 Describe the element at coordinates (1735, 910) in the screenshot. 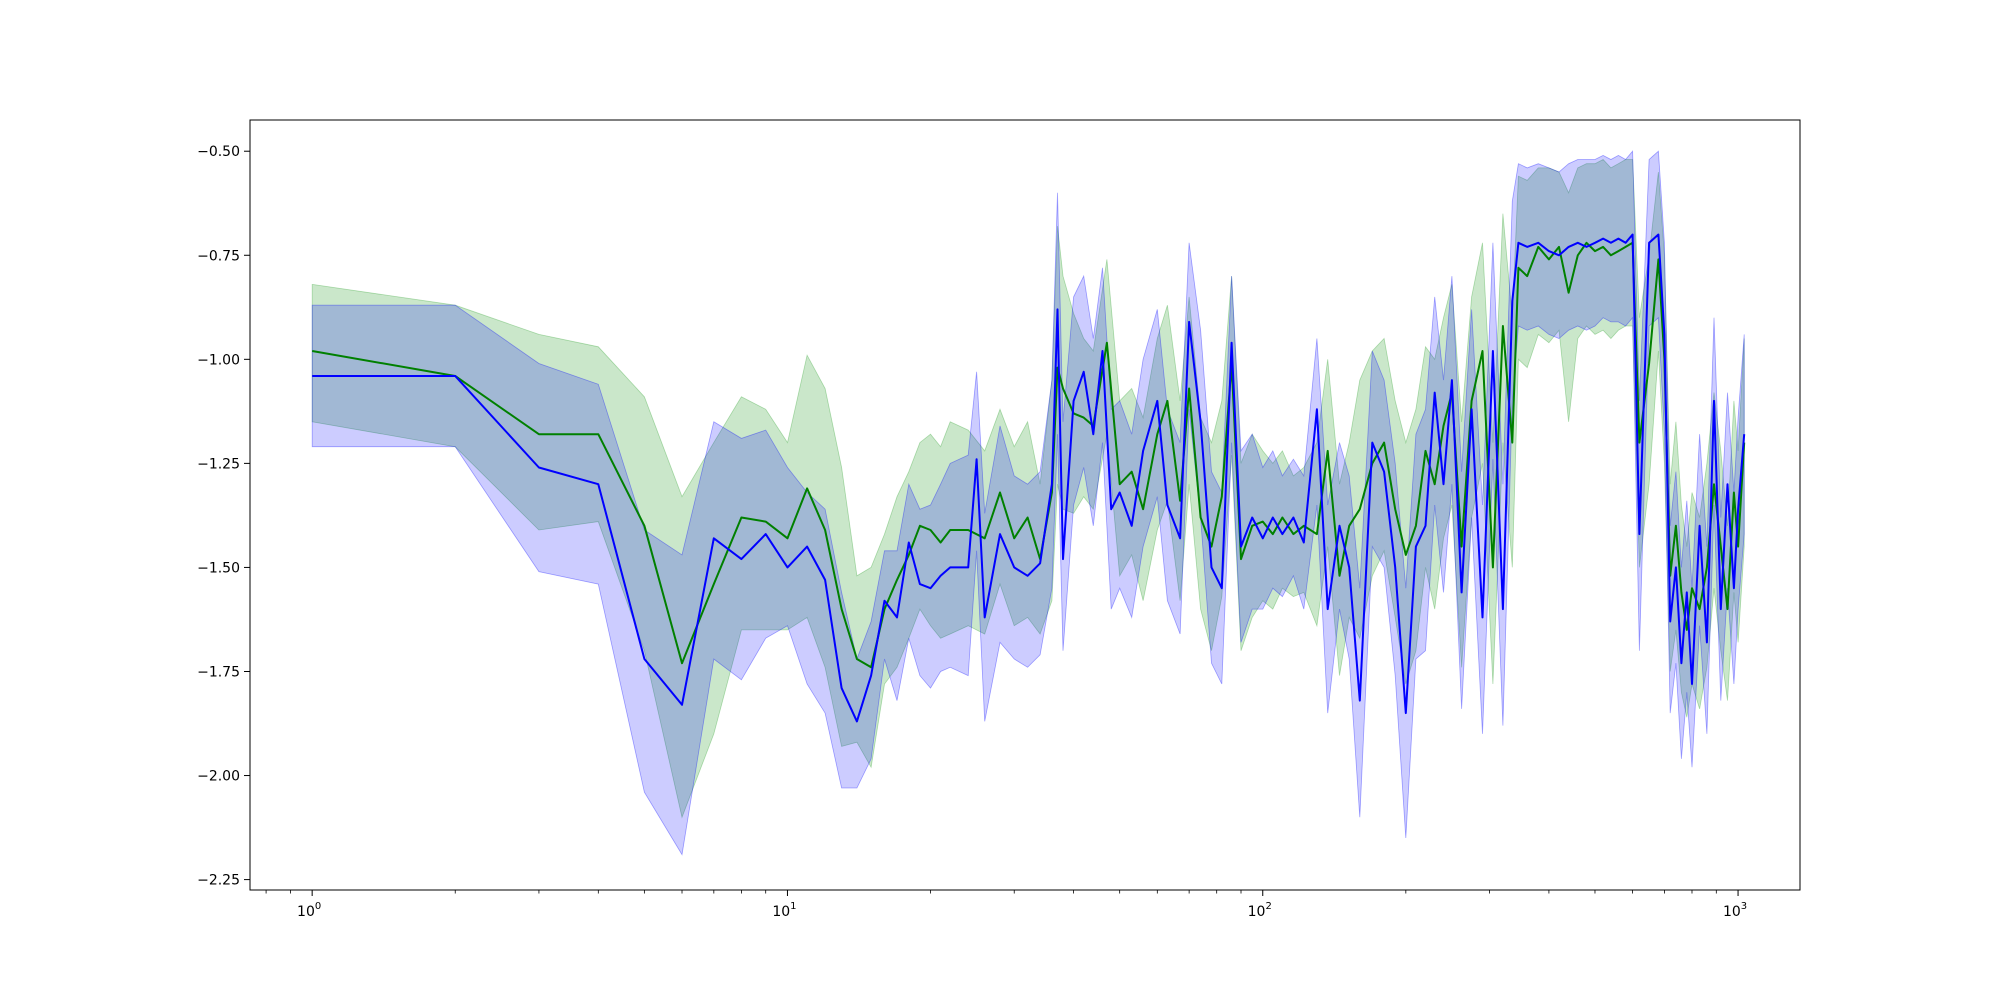

I see `x-tick-label: 10³` at that location.